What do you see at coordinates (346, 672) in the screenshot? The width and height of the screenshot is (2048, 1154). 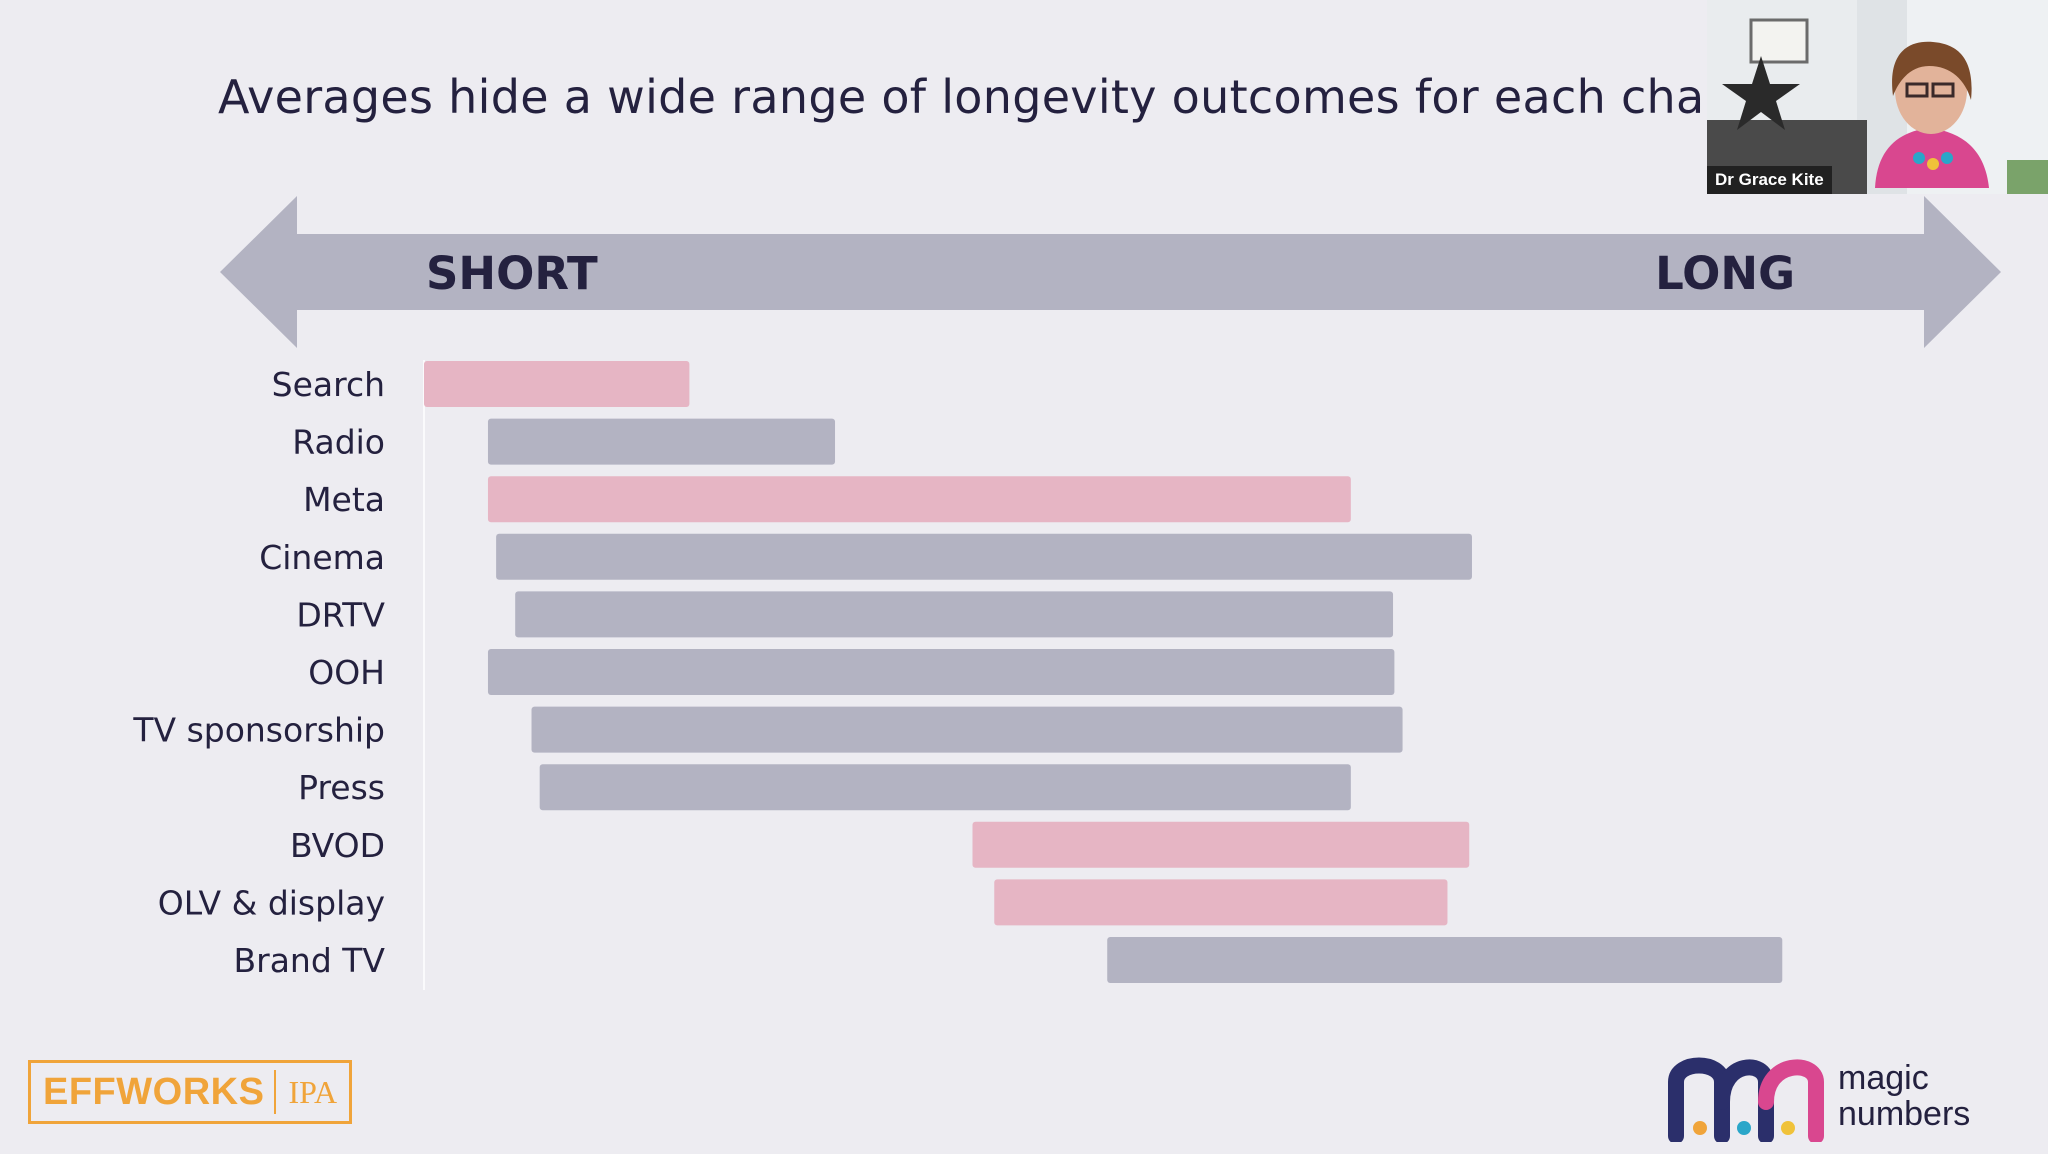 I see `category-label-ooh: OOH` at bounding box center [346, 672].